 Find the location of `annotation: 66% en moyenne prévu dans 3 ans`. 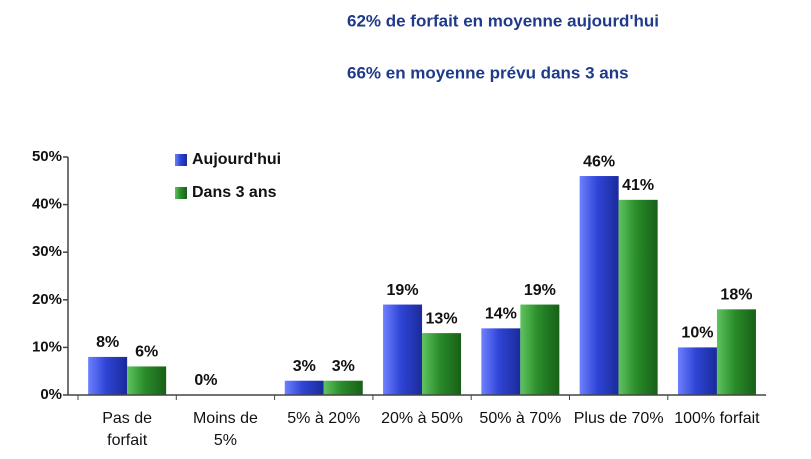

annotation: 66% en moyenne prévu dans 3 ans is located at coordinates (488, 72).